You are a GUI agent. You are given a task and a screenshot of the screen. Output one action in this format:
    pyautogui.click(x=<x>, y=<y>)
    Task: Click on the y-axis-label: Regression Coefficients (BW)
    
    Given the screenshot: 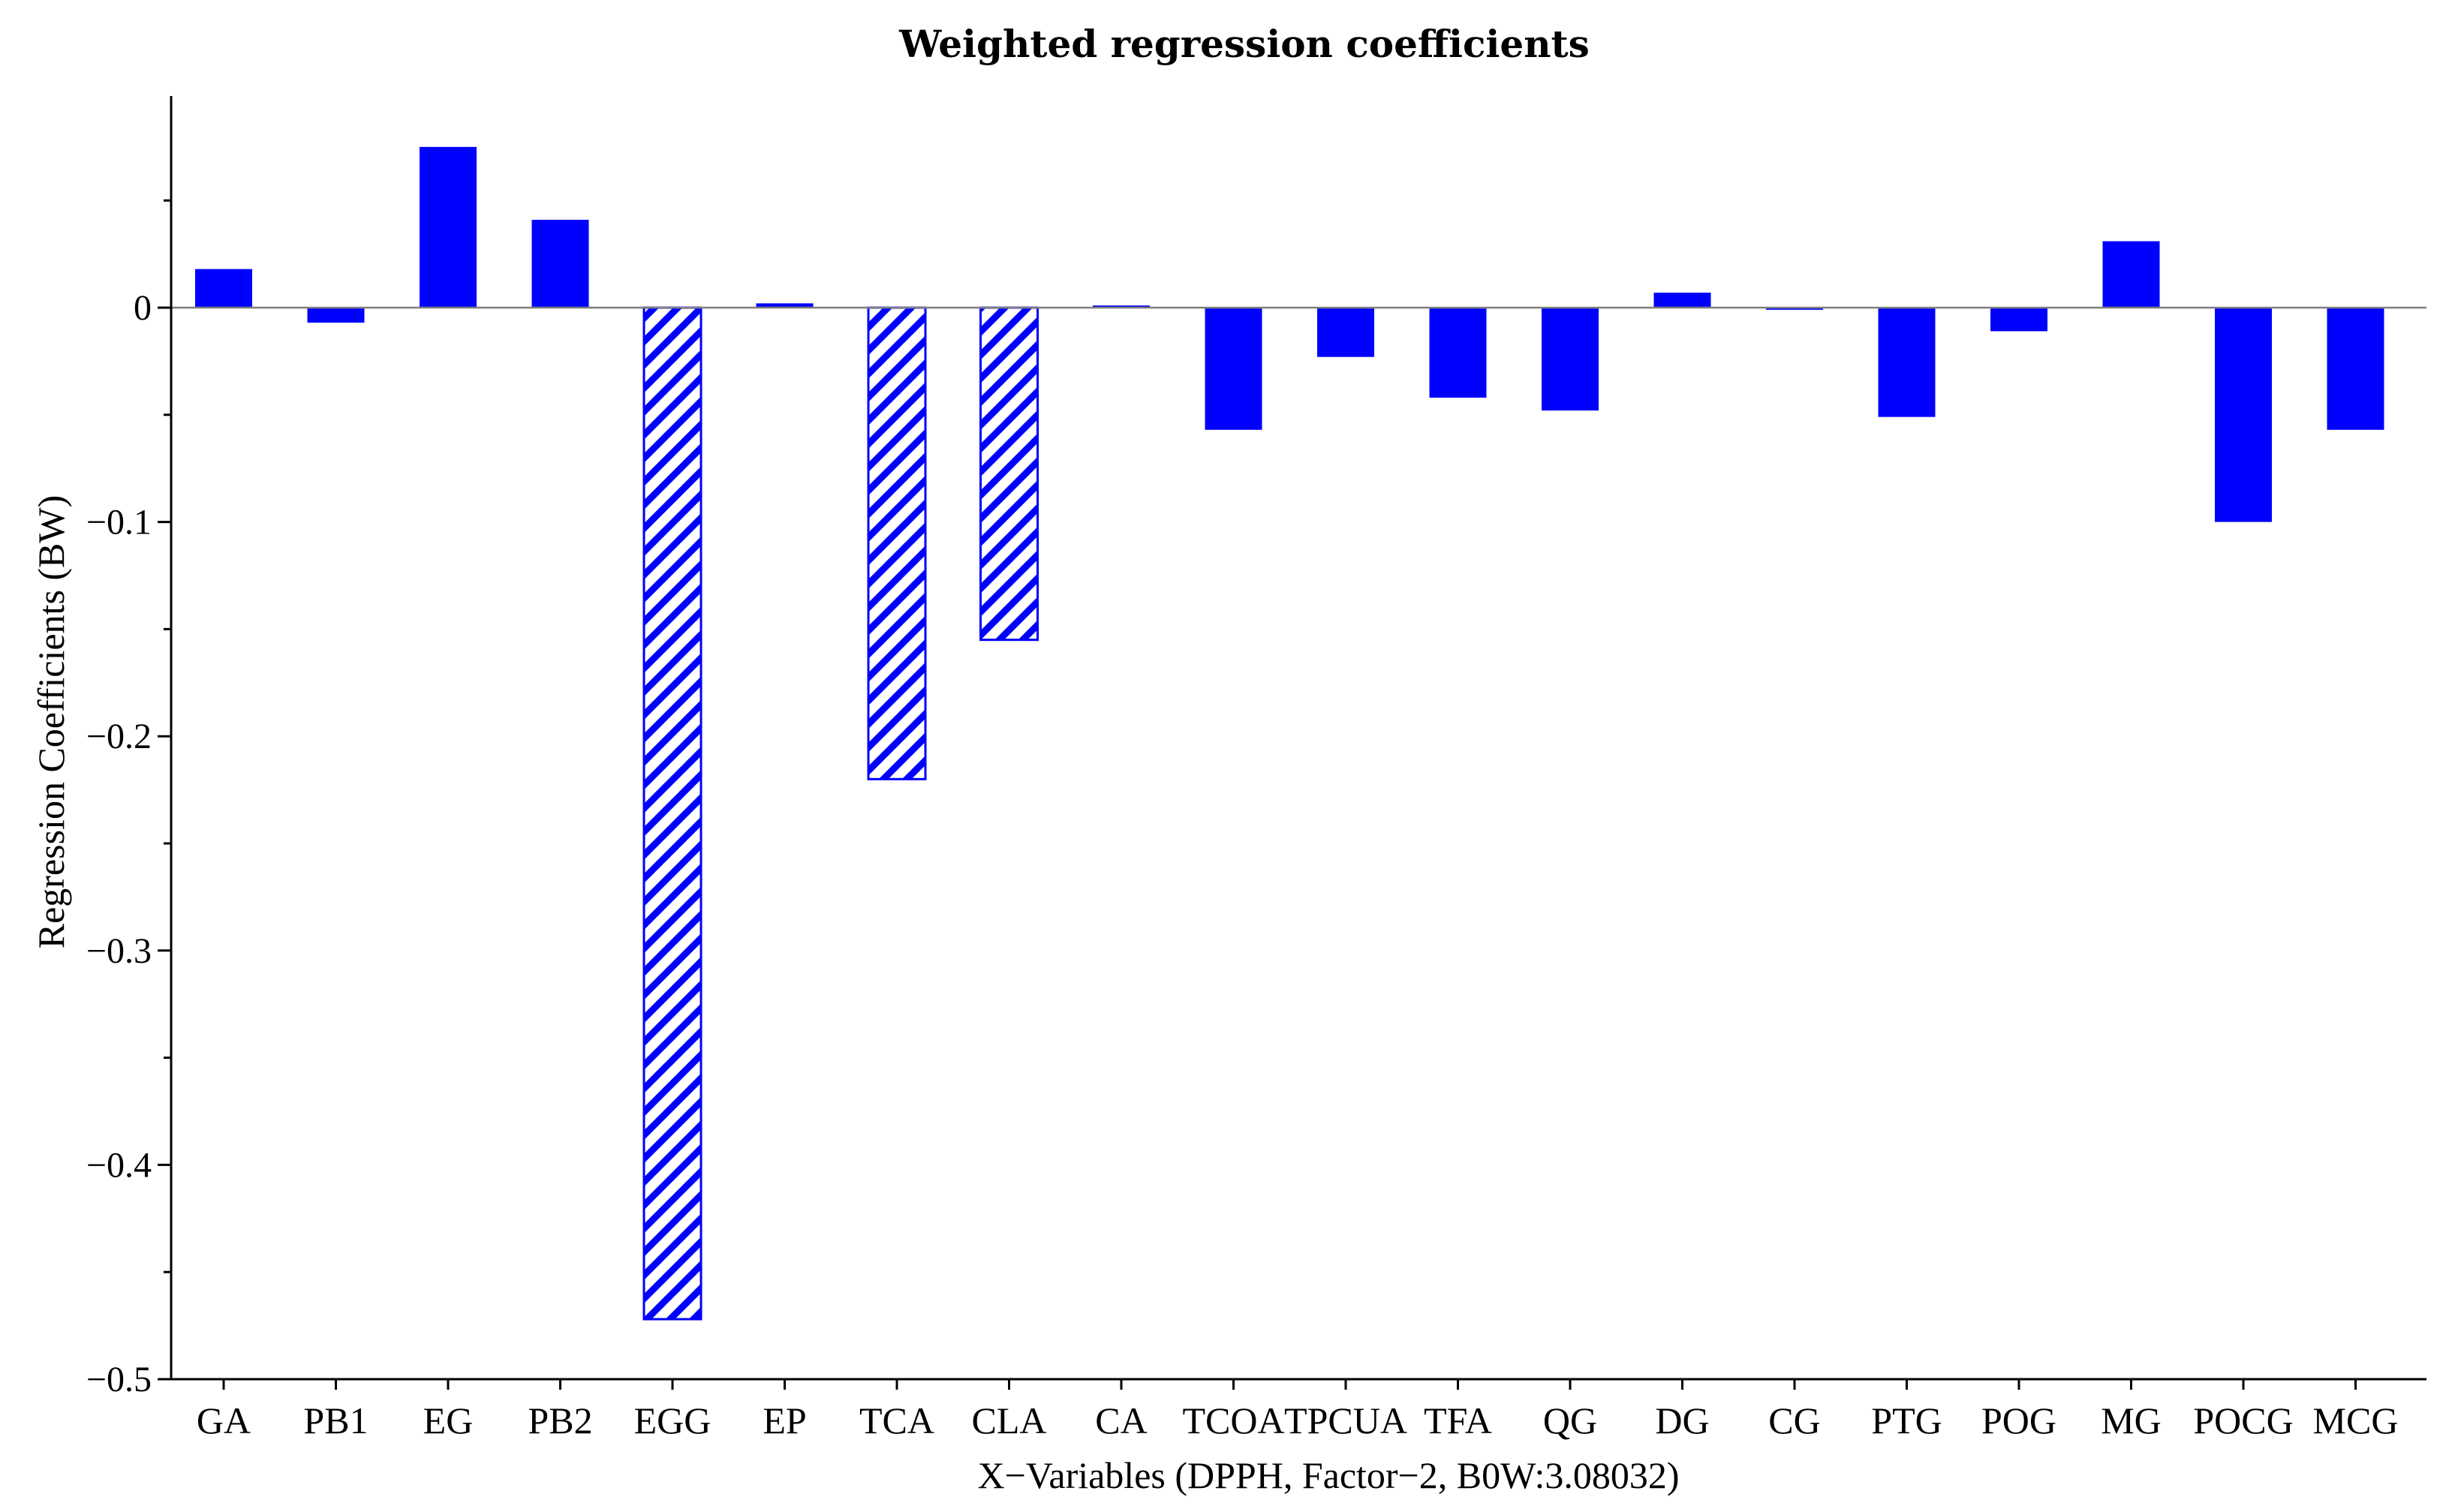 What is the action you would take?
    pyautogui.click(x=51, y=722)
    